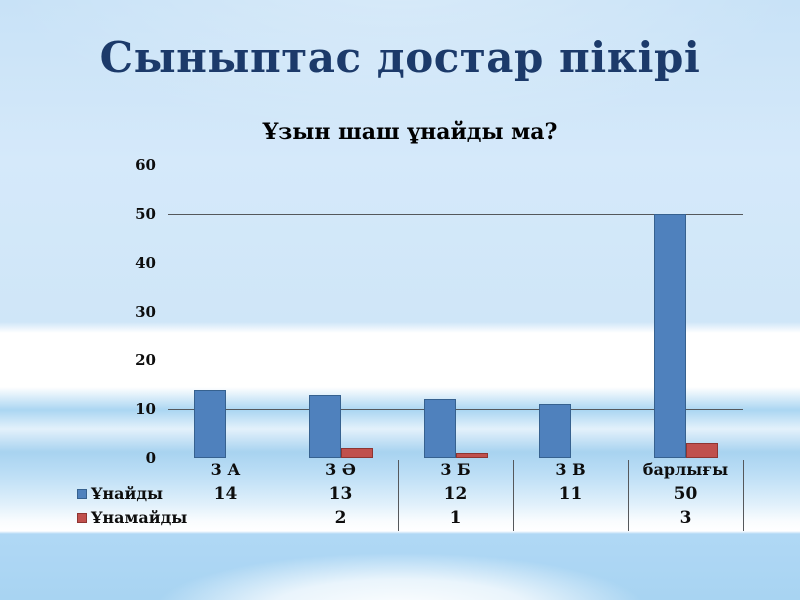 The height and width of the screenshot is (600, 800). I want to click on legend-key-unamaidy, so click(82, 518).